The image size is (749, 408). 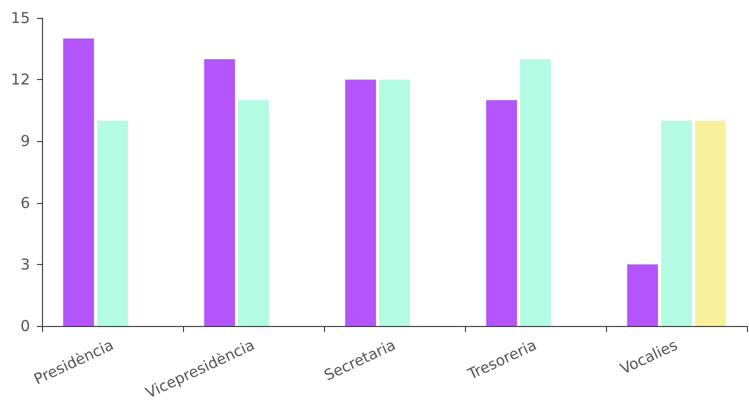 I want to click on y-tick-label: 15, so click(x=20, y=18).